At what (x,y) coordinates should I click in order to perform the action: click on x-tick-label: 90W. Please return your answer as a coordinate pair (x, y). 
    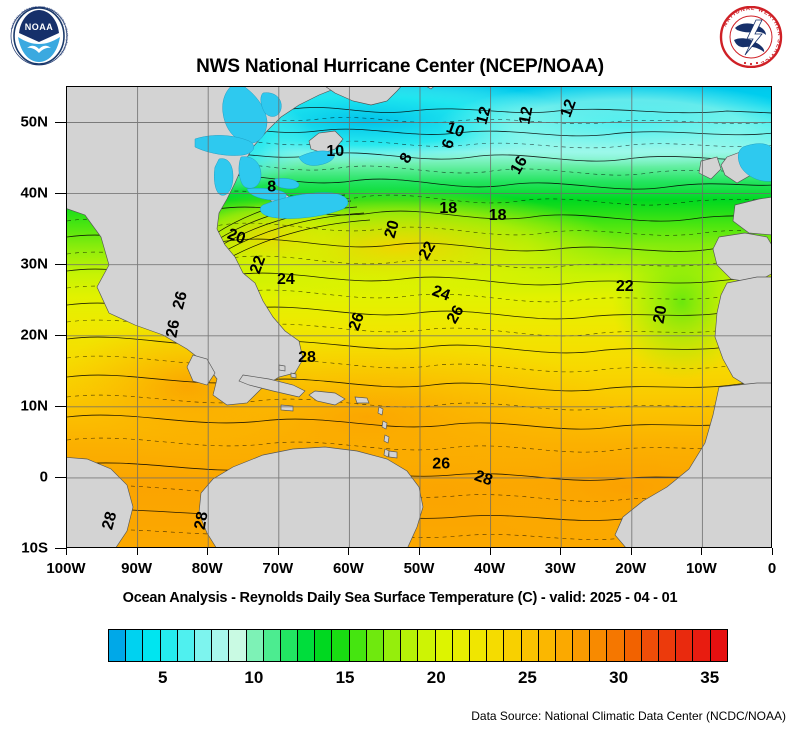
    Looking at the image, I should click on (137, 568).